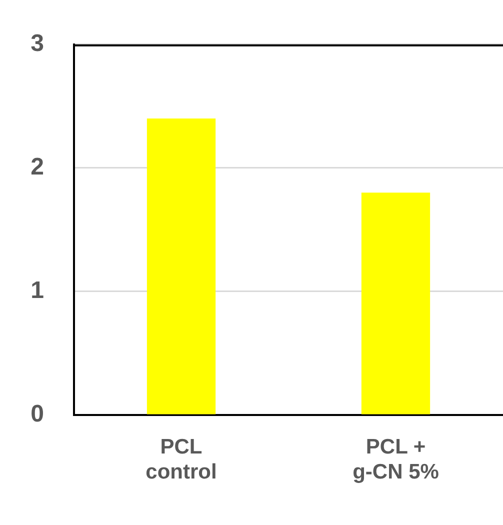 This screenshot has height=525, width=503. Describe the element at coordinates (37, 290) in the screenshot. I see `y-tick-label: 1` at that location.